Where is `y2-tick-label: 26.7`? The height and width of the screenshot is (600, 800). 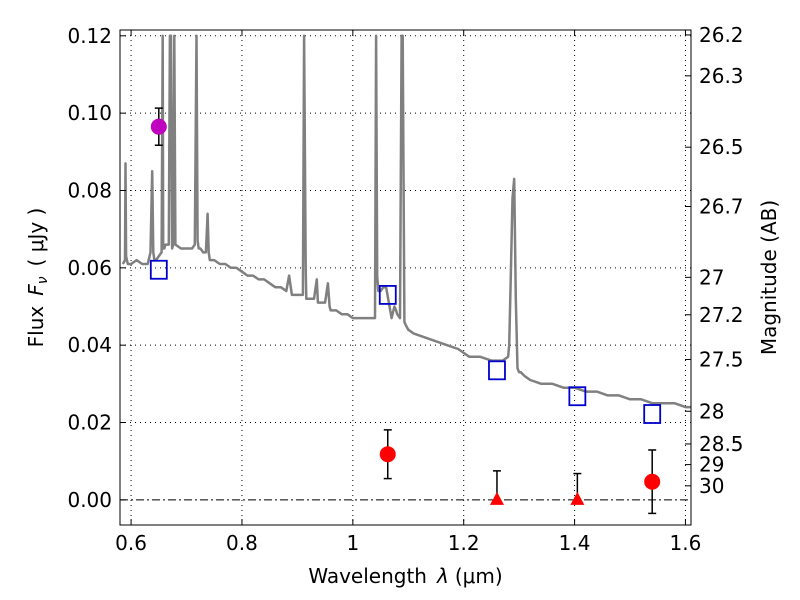 y2-tick-label: 26.7 is located at coordinates (721, 207).